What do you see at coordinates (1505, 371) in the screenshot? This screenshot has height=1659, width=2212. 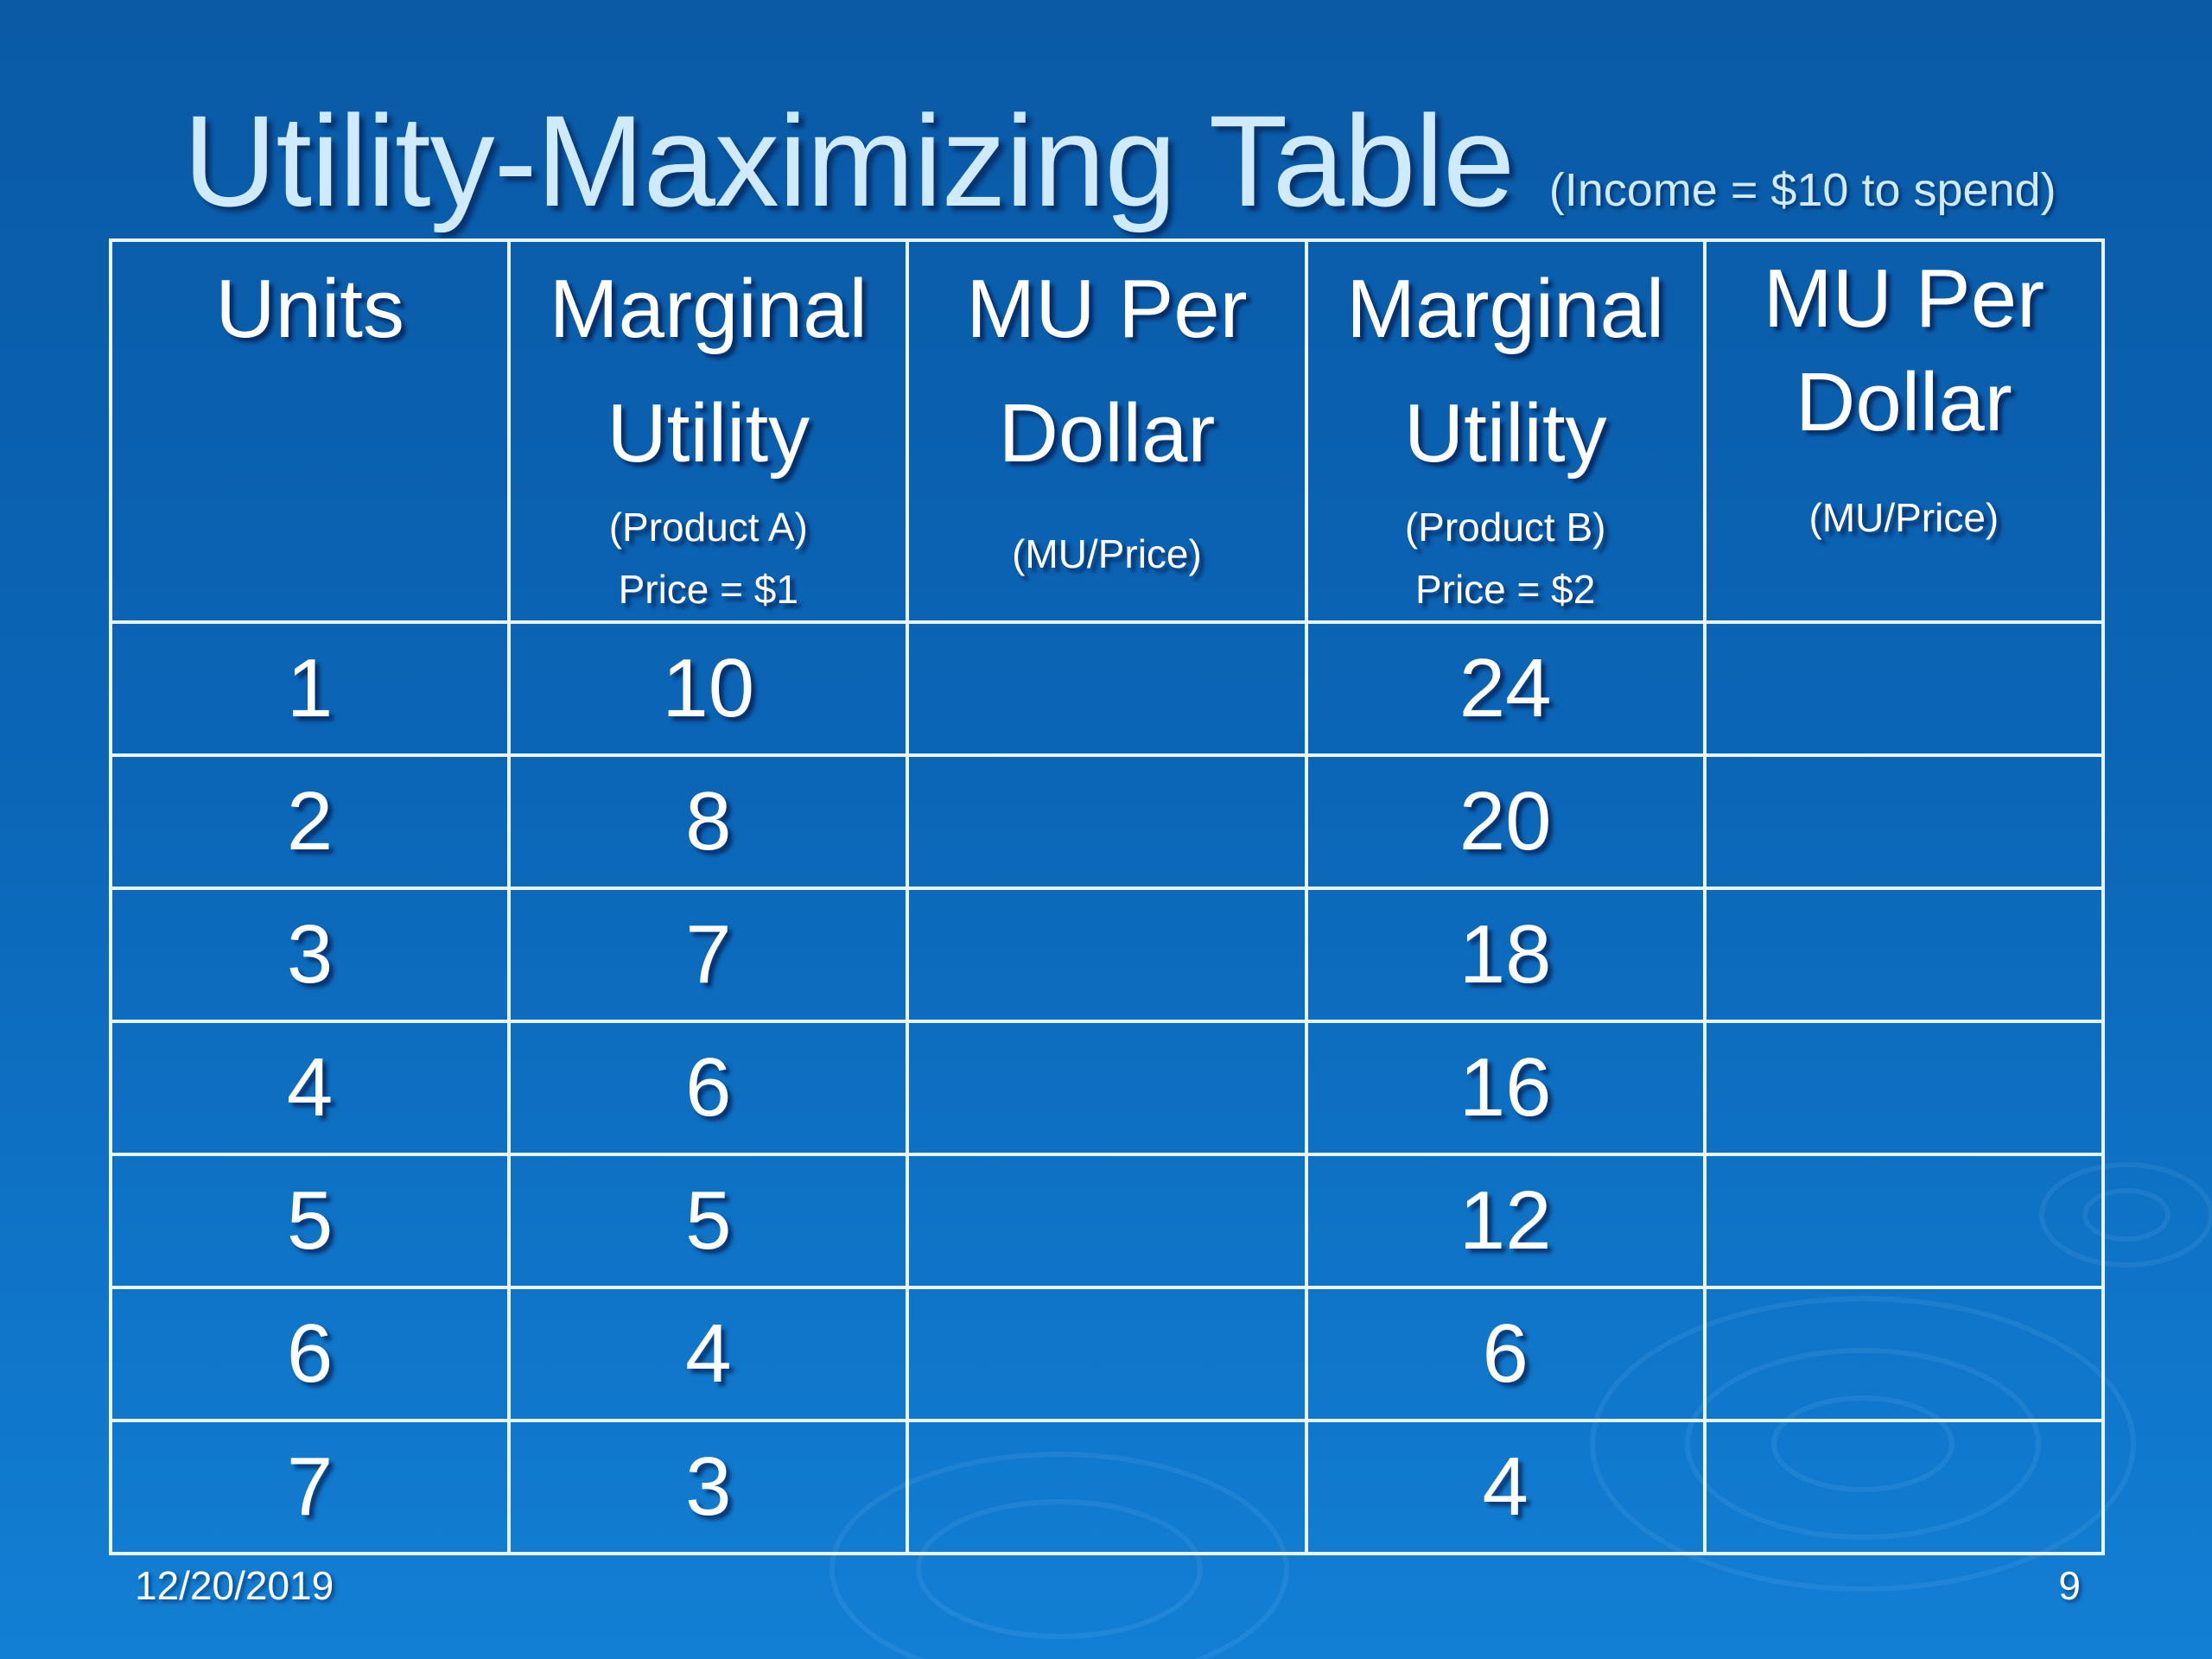 I see `header-mu-b-label: Marginal Utility` at bounding box center [1505, 371].